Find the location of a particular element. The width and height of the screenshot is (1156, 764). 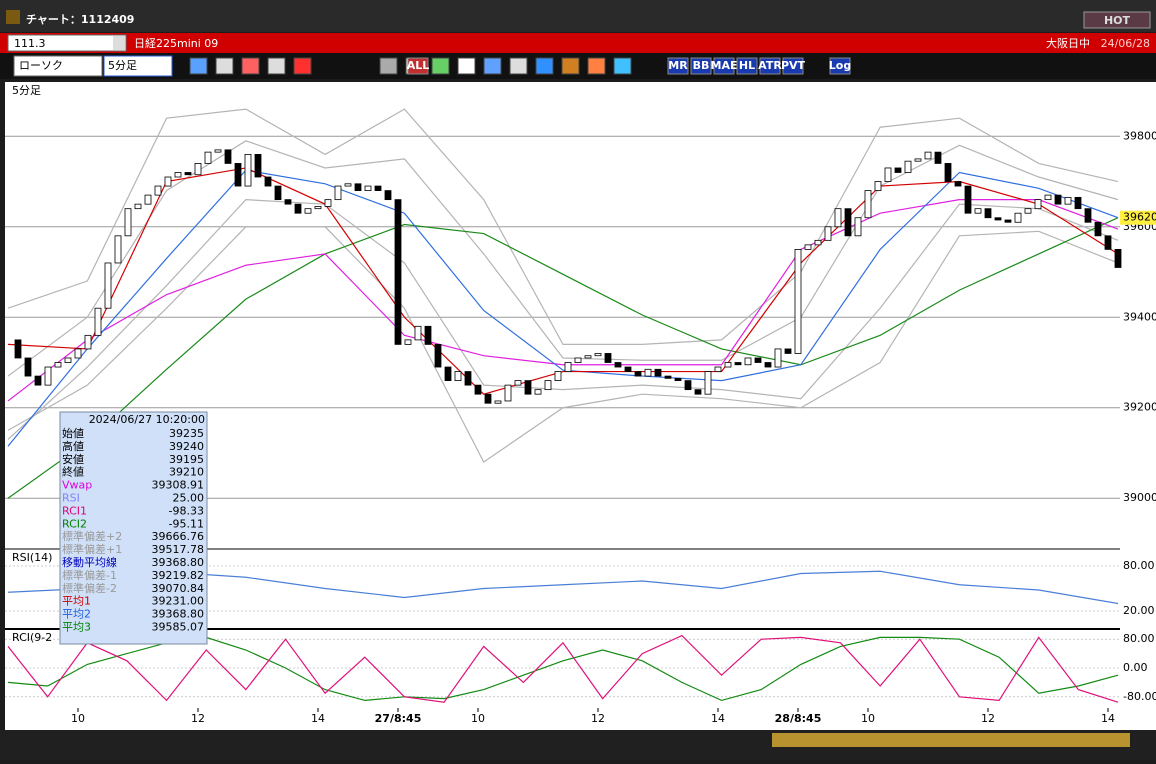

interval-select is located at coordinates (138, 66).